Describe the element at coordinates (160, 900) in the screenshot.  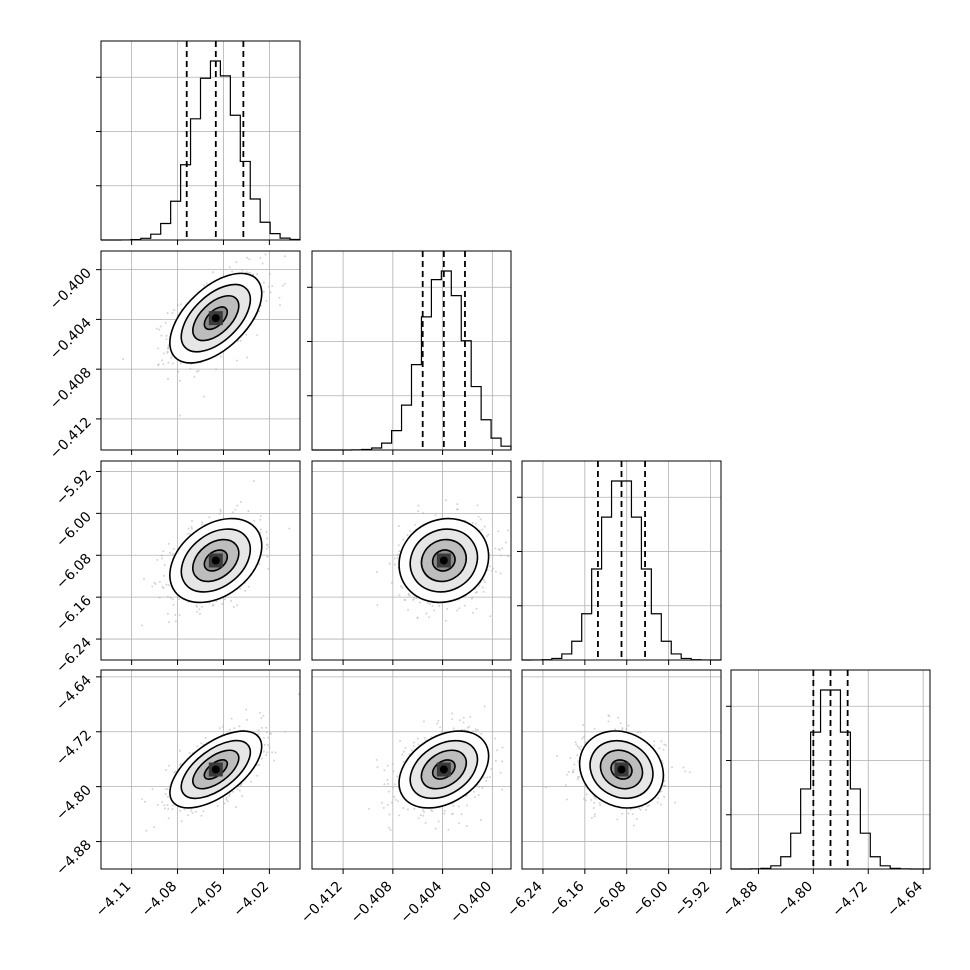
I see `x-tick-label: −4.08` at that location.